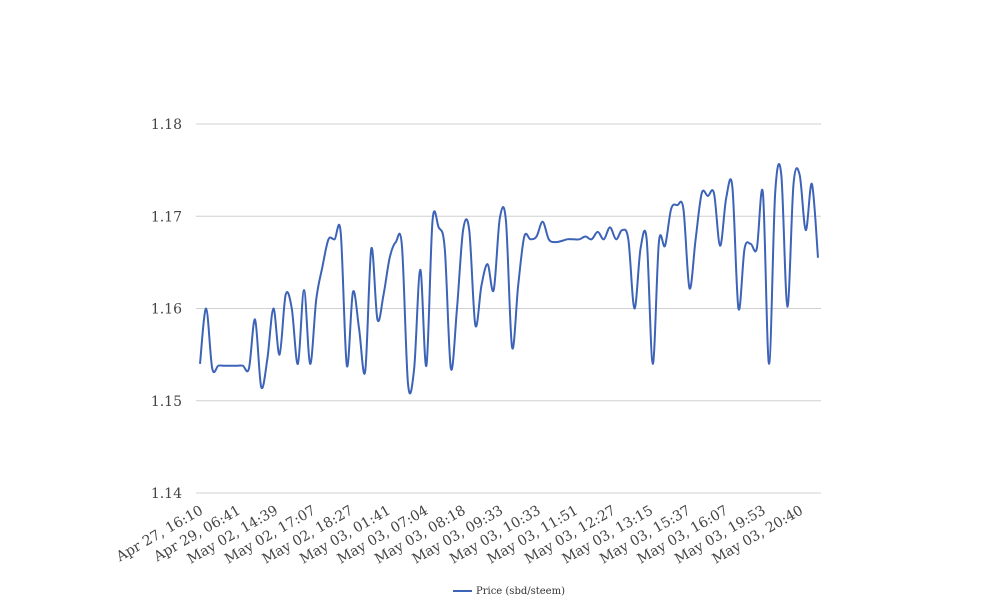  I want to click on legend-label: Price (sbd/steem), so click(520, 591).